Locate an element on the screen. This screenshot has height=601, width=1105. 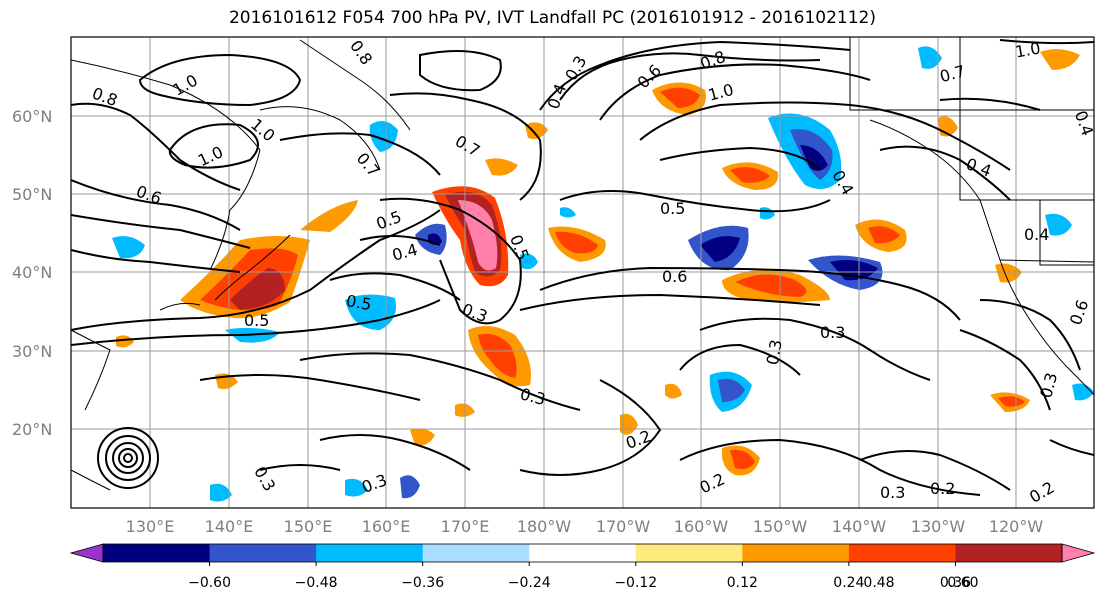
contour-label: 1.0 is located at coordinates (1028, 49).